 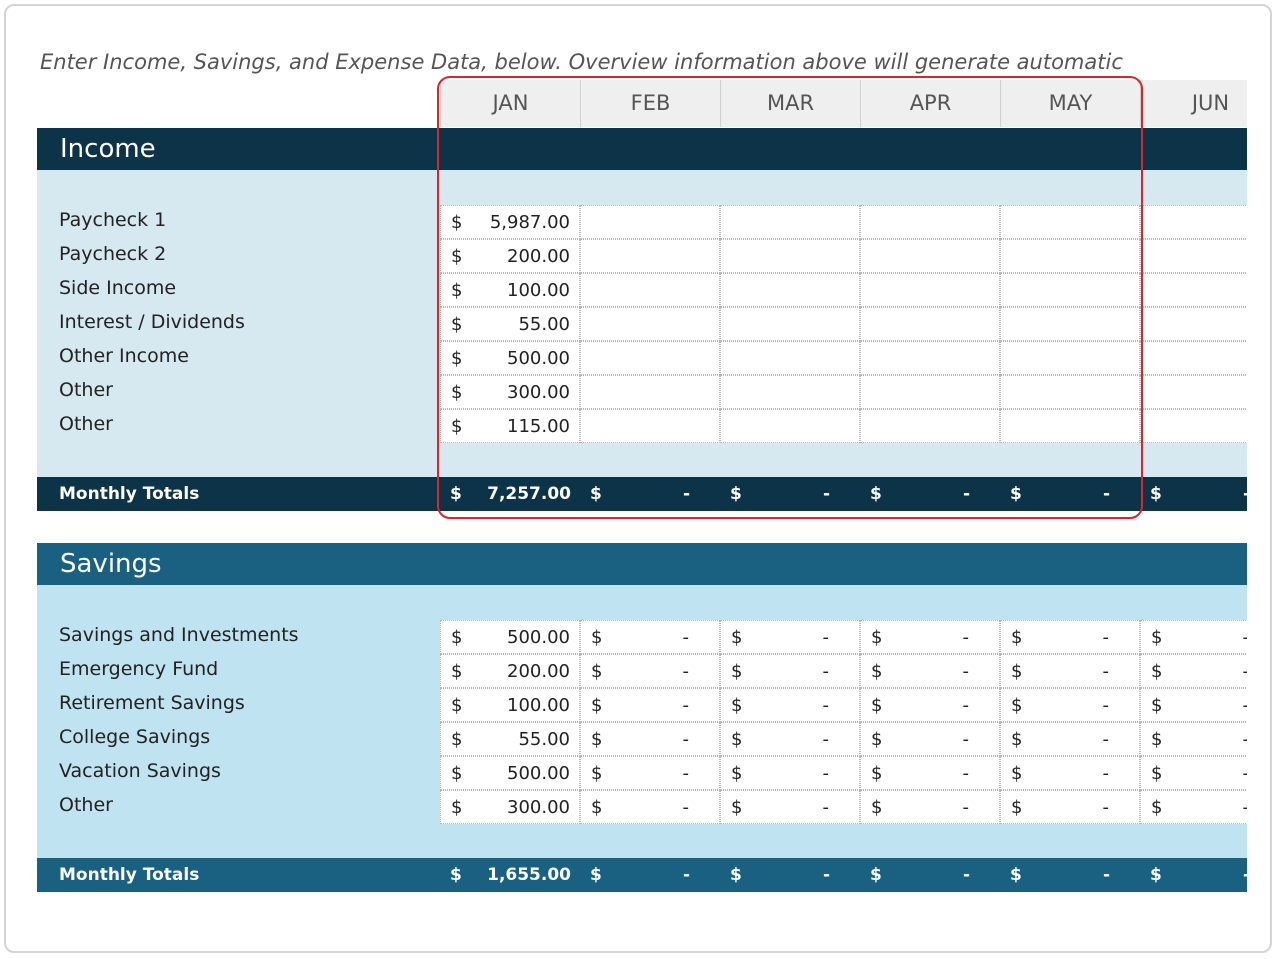 I want to click on cell: $500.00, so click(x=510, y=358).